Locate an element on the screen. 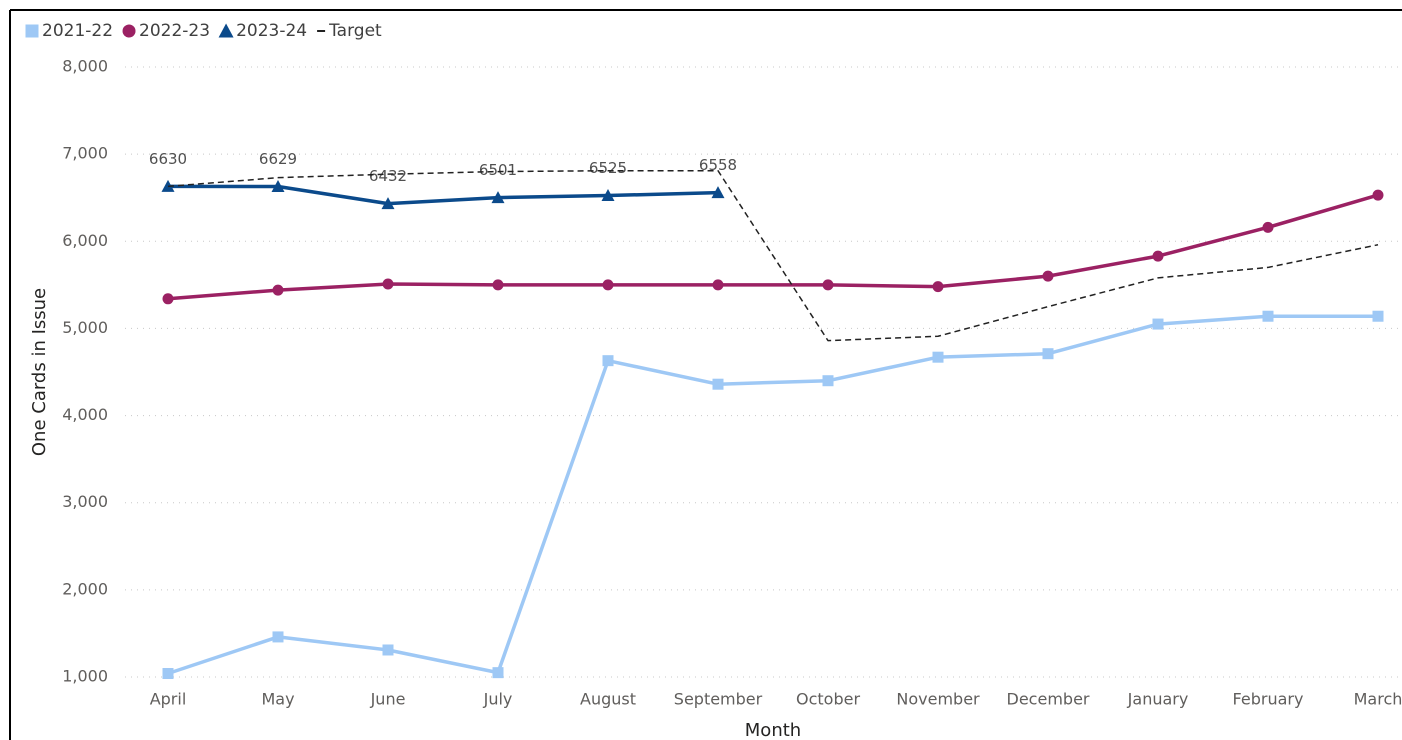  x-tick-label: July is located at coordinates (498, 699).